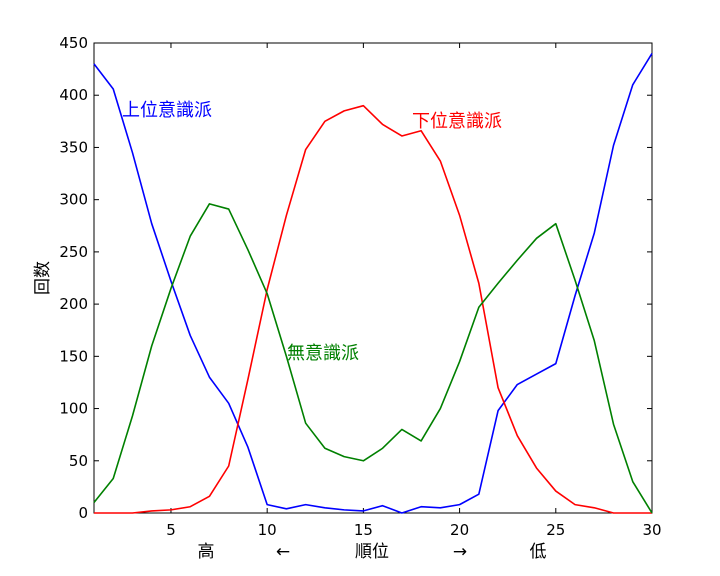  Describe the element at coordinates (323, 353) in the screenshot. I see `series-label-unconscious: 無意識派` at that location.